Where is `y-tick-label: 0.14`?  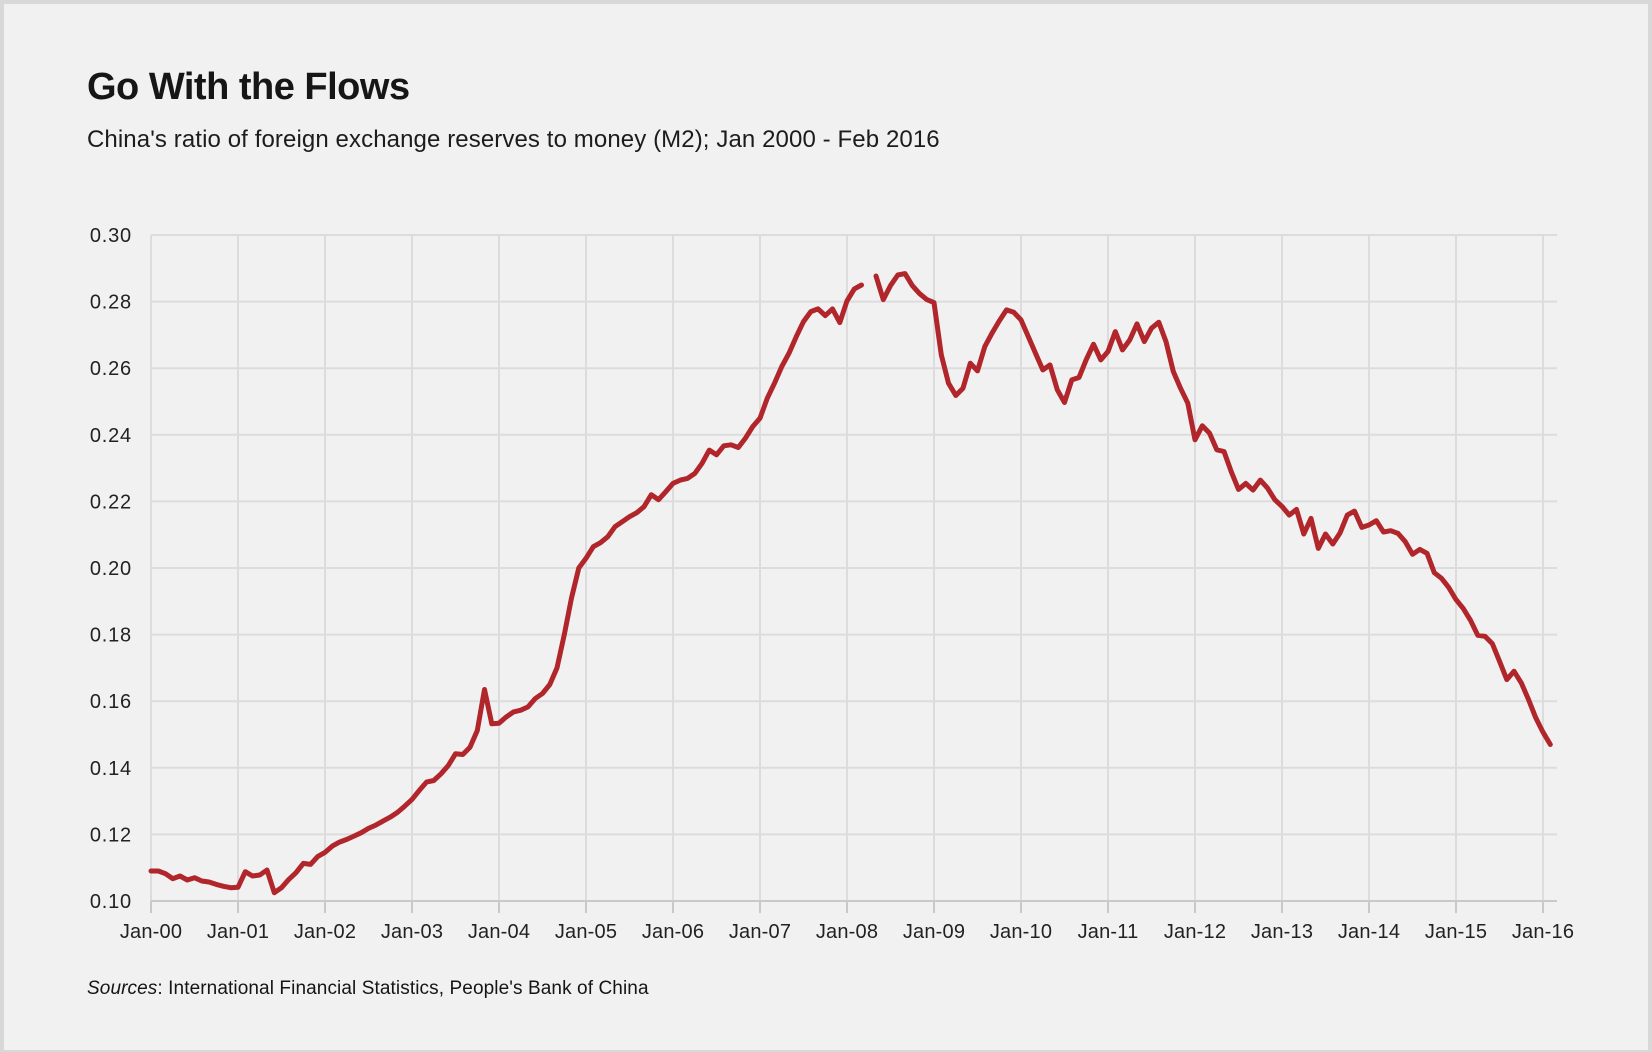 y-tick-label: 0.14 is located at coordinates (111, 769).